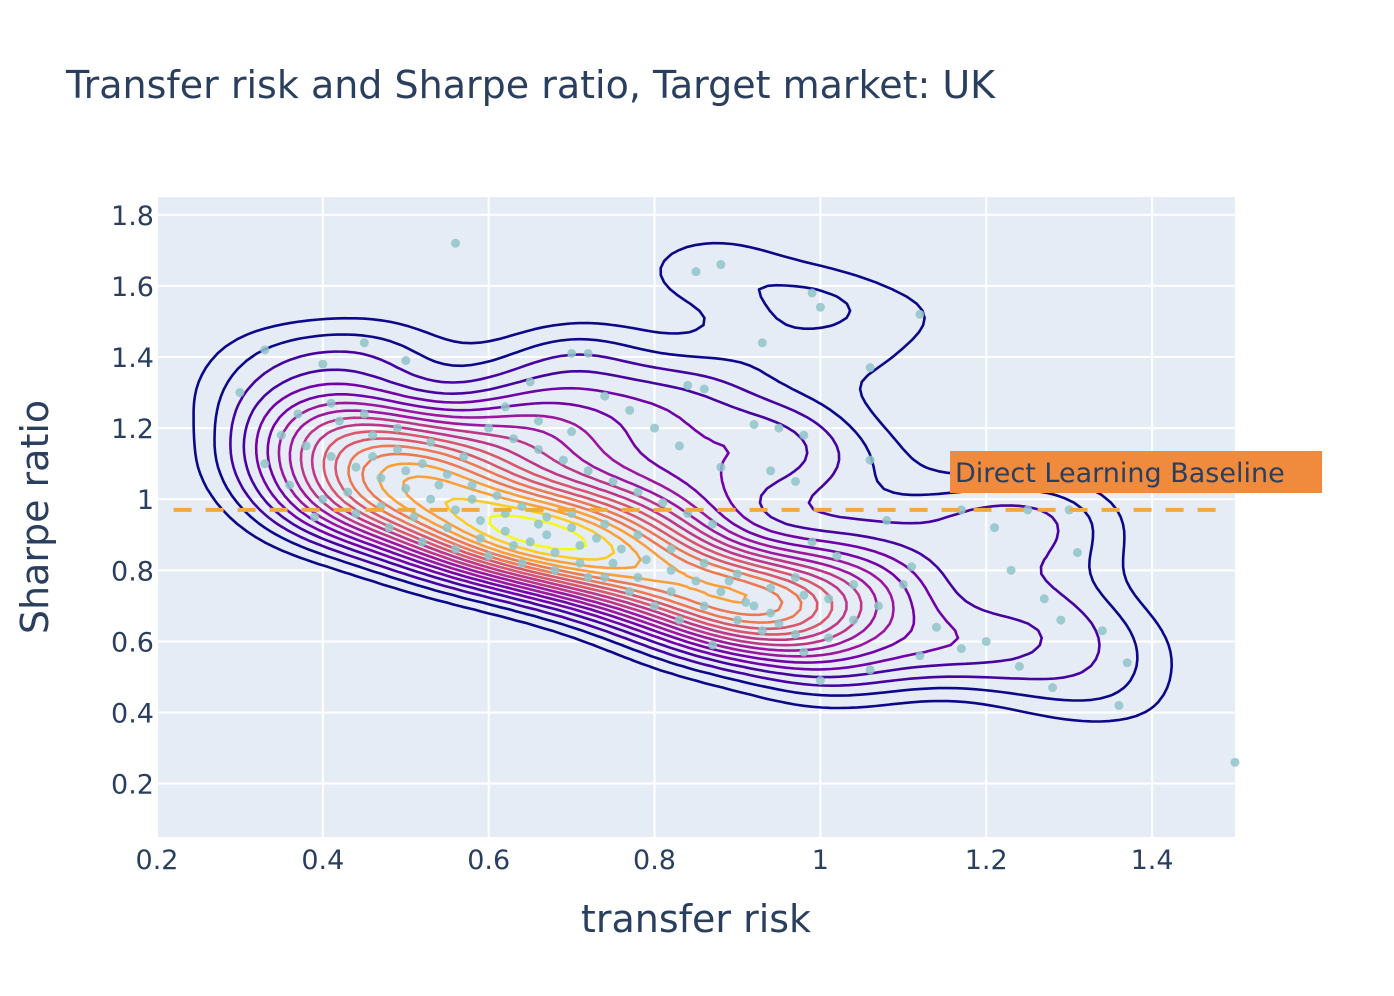  I want to click on y-tick-label: 1.2, so click(132, 429).